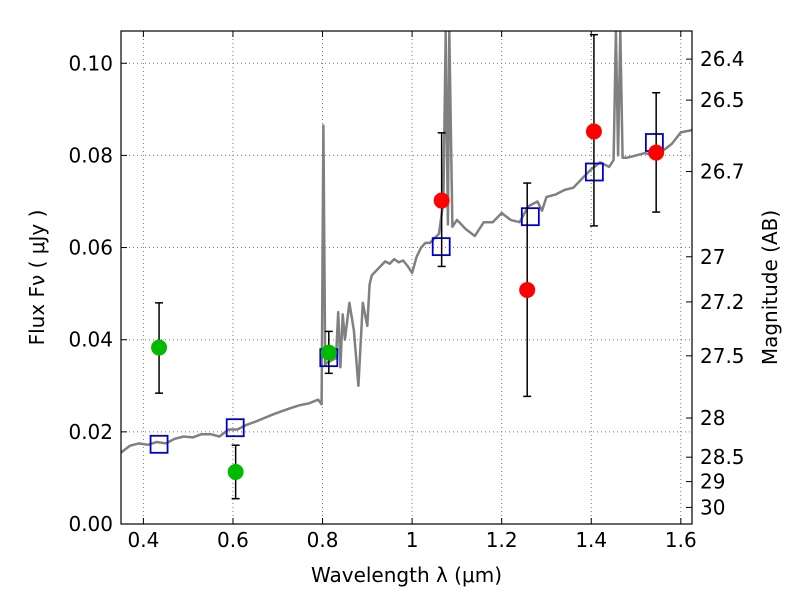 Image resolution: width=800 pixels, height=600 pixels. Describe the element at coordinates (143, 540) in the screenshot. I see `x-tick-label: 0.4` at that location.